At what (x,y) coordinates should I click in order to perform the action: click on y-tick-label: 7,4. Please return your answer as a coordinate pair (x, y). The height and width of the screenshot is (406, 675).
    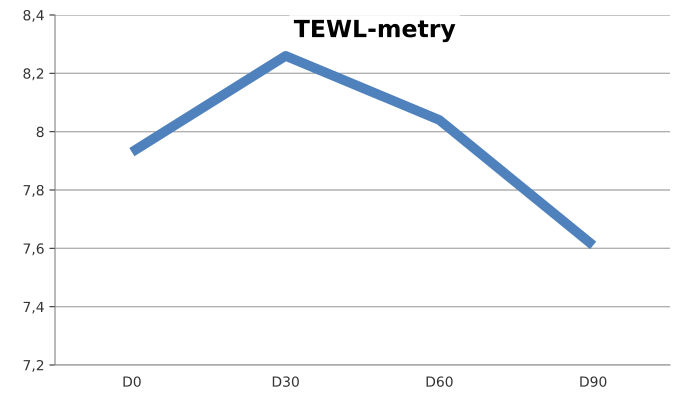
    Looking at the image, I should click on (34, 308).